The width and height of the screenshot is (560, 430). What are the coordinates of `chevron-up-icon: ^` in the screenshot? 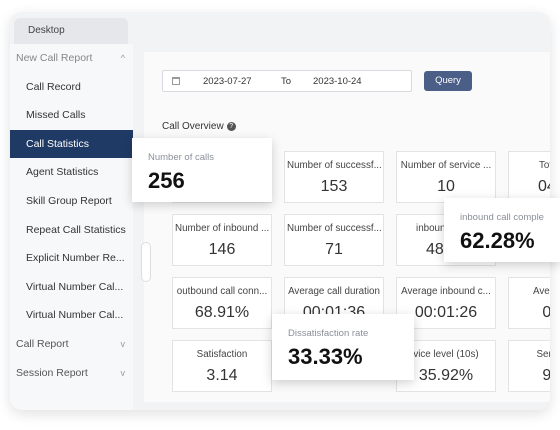 It's located at (122, 58).